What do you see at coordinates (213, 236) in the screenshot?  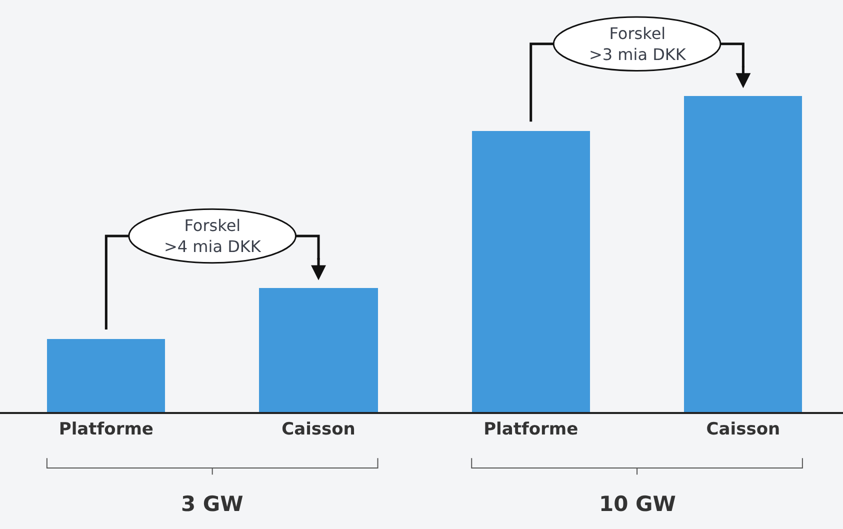 I see `annotation: Forskel >4 mia DKK` at bounding box center [213, 236].